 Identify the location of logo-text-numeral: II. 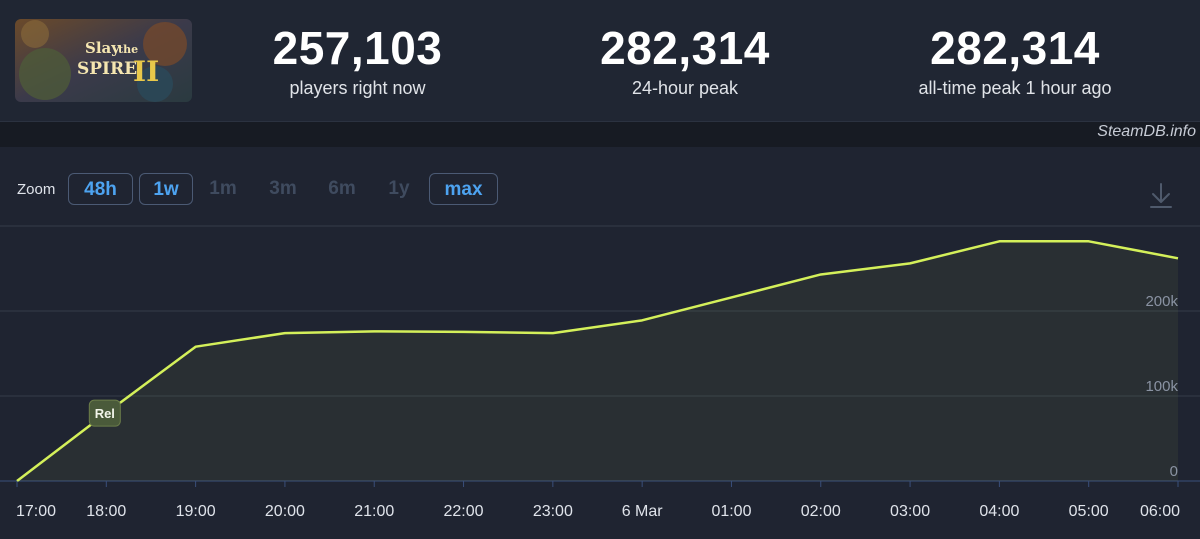
(146, 71).